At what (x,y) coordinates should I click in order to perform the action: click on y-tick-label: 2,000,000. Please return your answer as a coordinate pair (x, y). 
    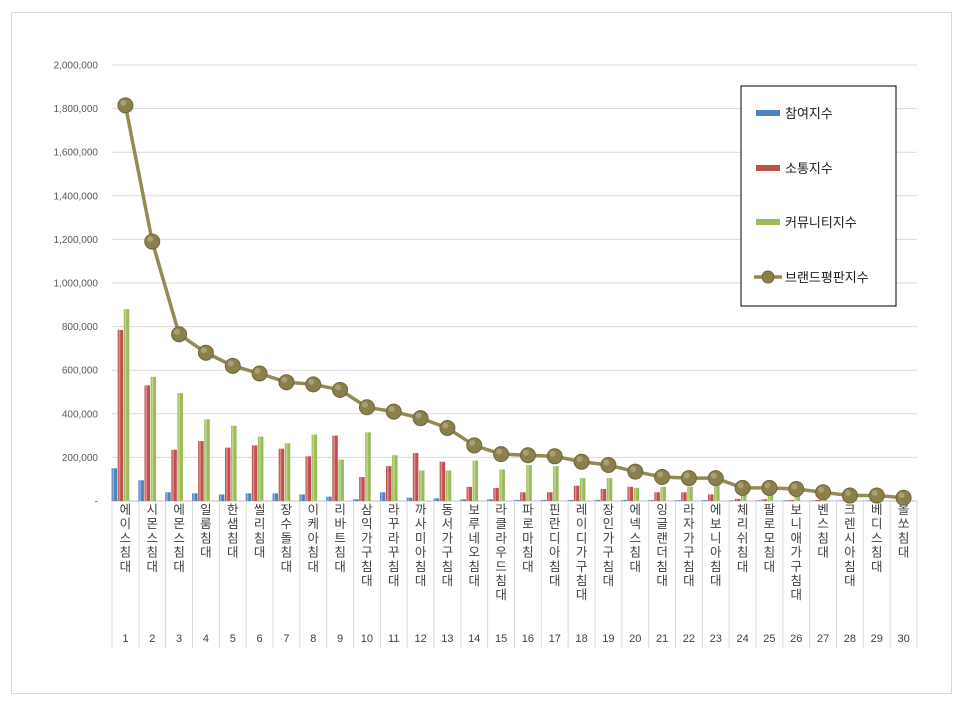
    Looking at the image, I should click on (76, 66).